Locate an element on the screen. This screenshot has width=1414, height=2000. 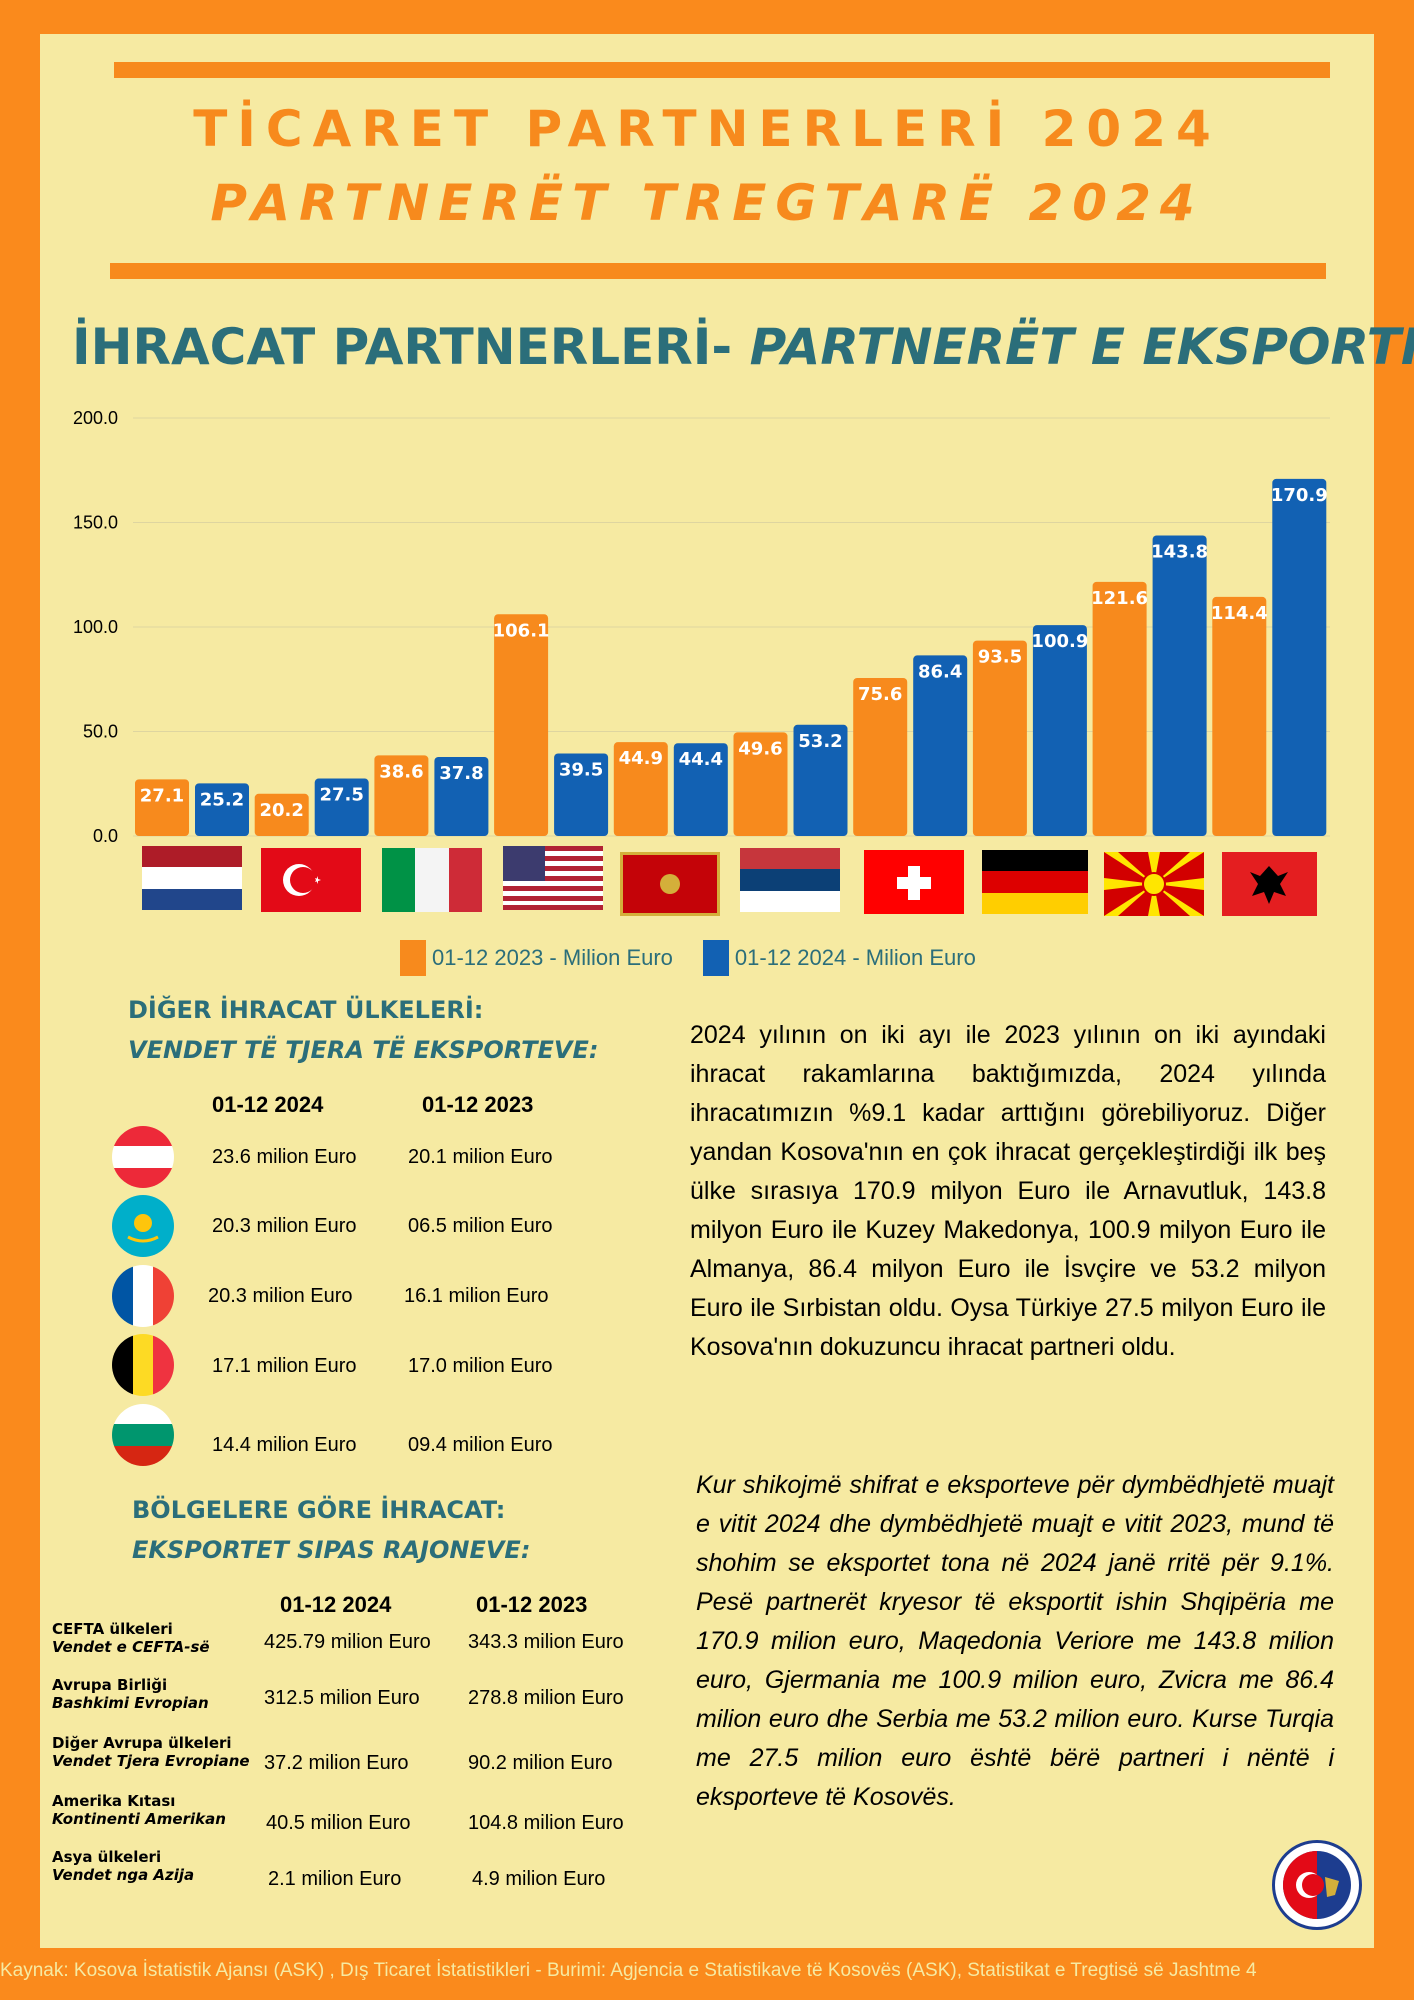
region-2-name: Avrupa Birliği Bashkimi Evropian is located at coordinates (130, 1694).